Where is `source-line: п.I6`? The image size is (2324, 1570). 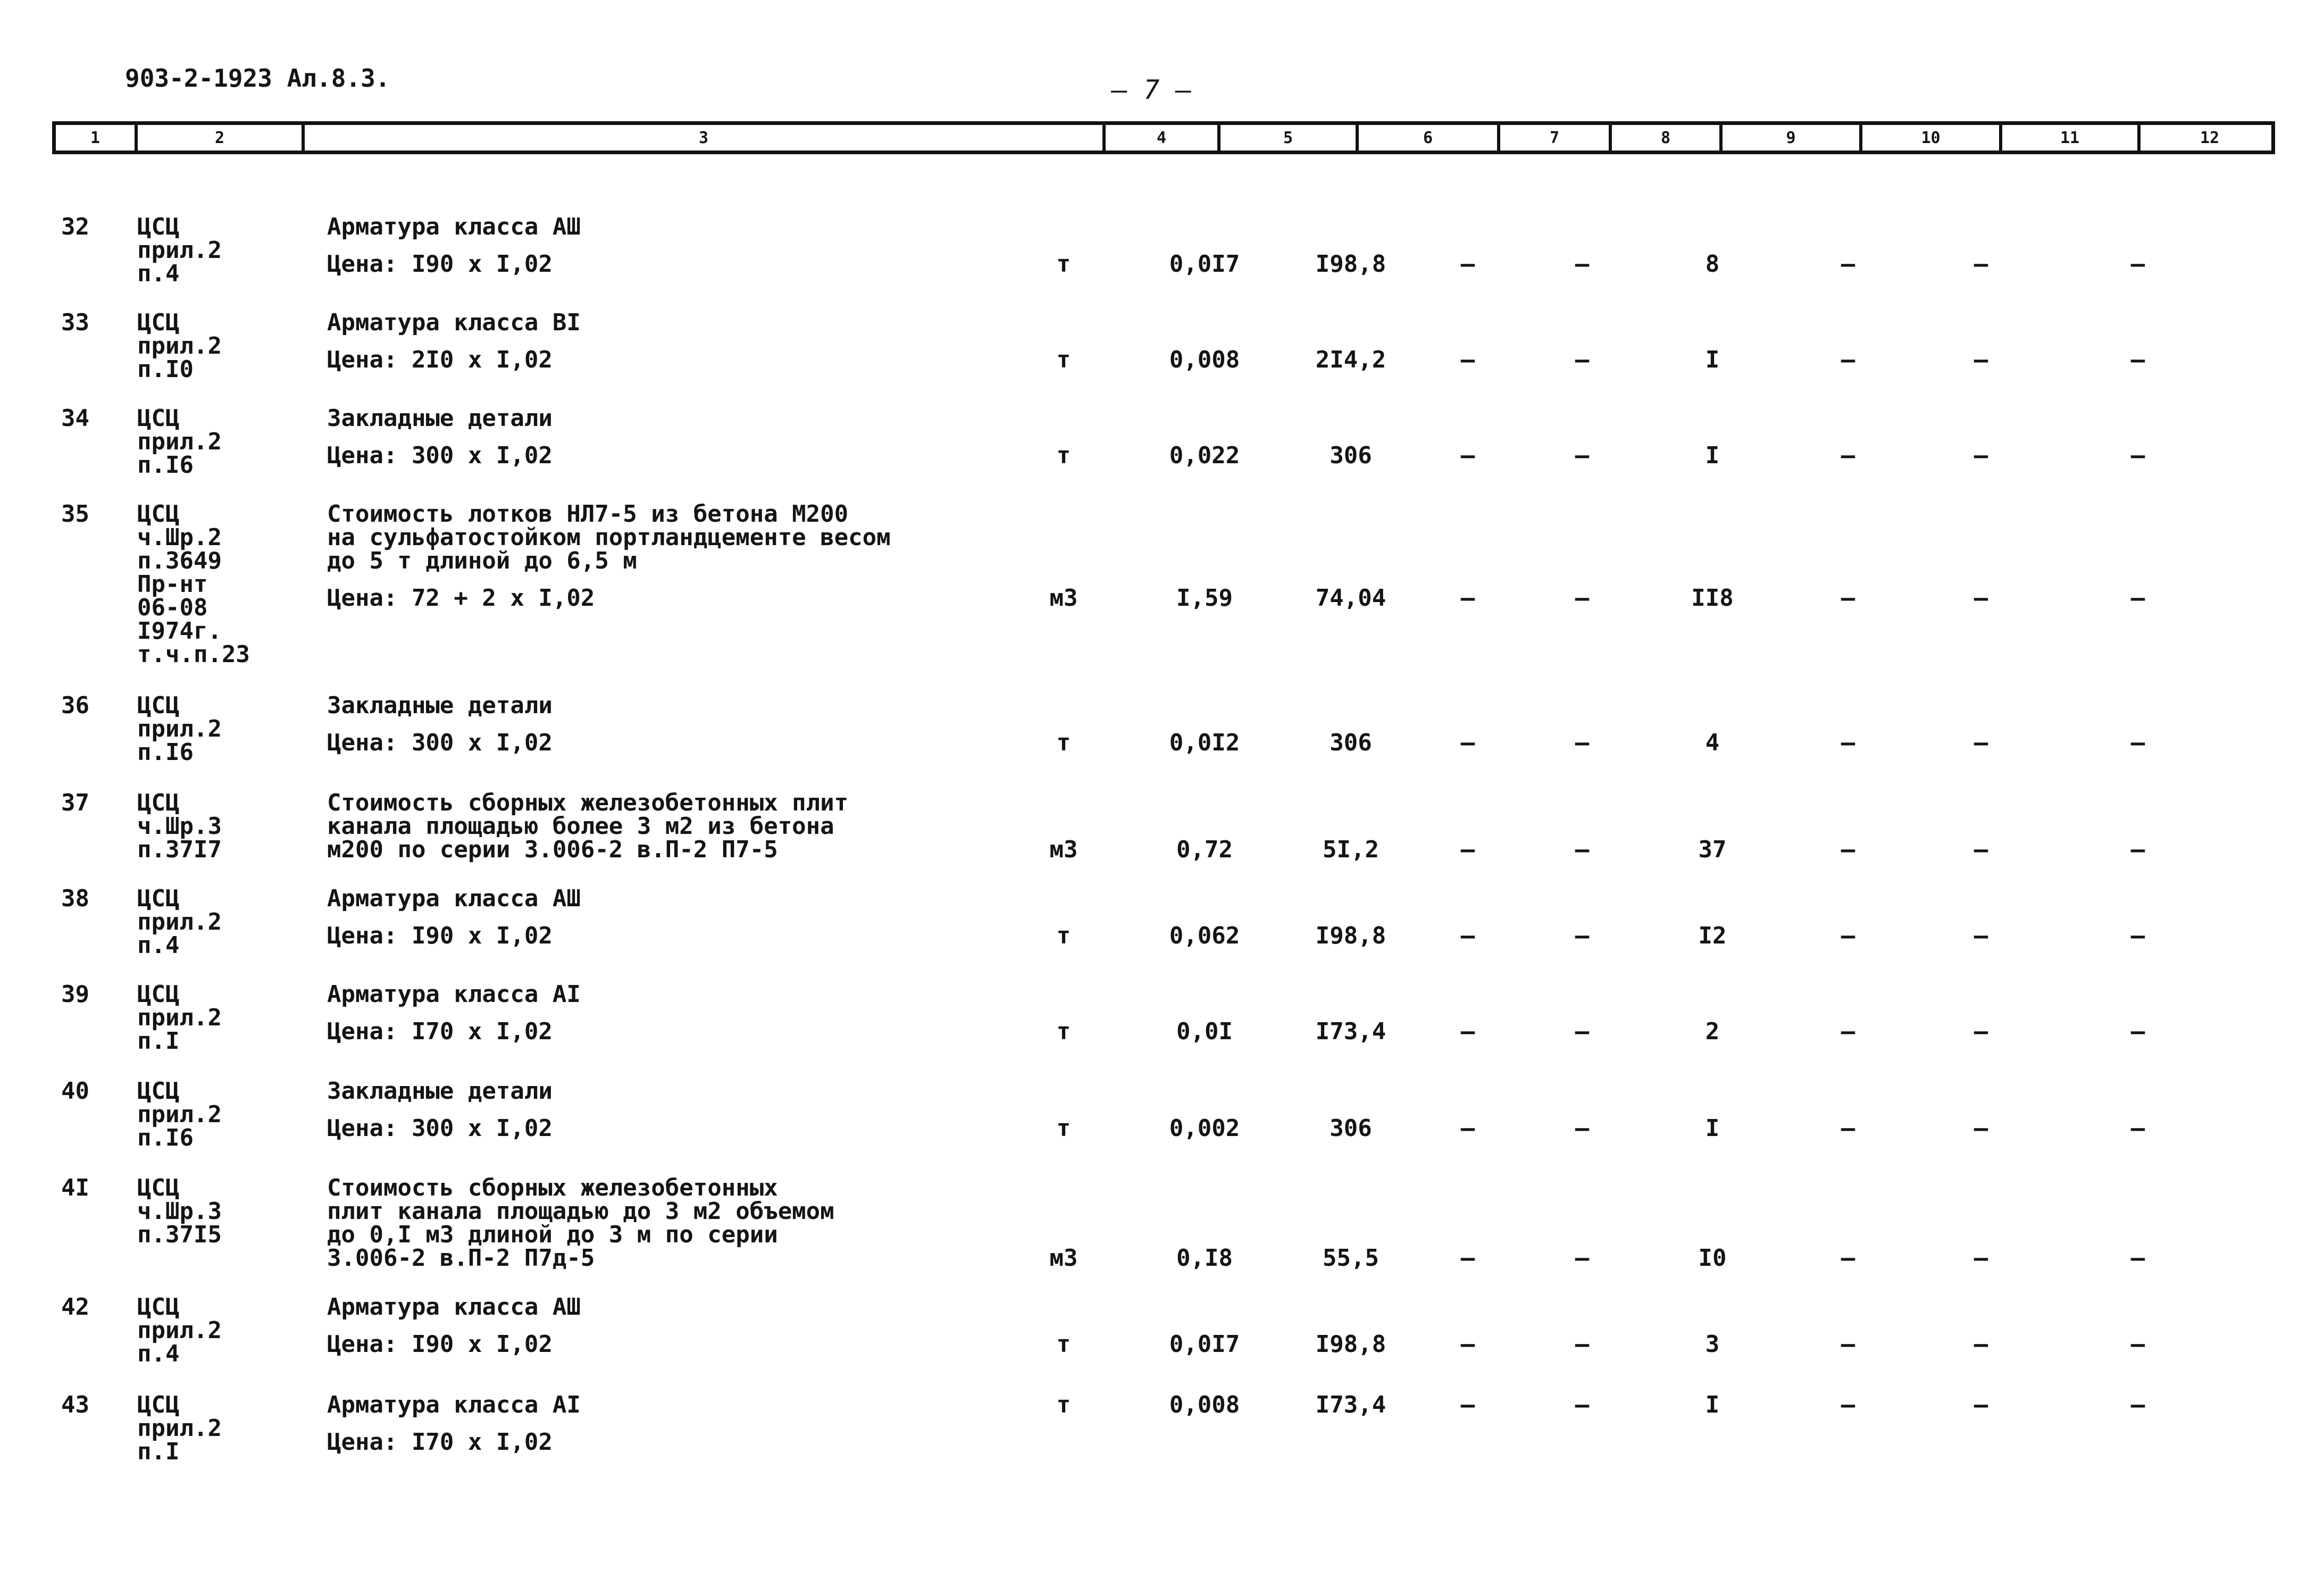
source-line: п.I6 is located at coordinates (165, 465).